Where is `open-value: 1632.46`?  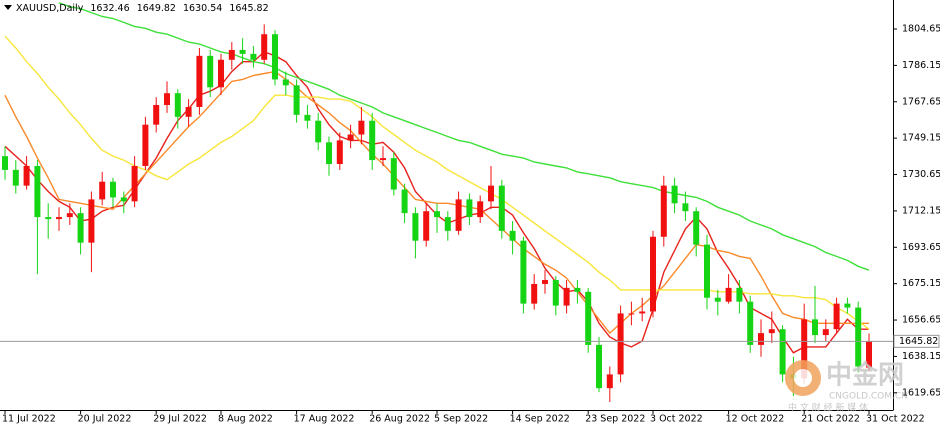 open-value: 1632.46 is located at coordinates (109, 8).